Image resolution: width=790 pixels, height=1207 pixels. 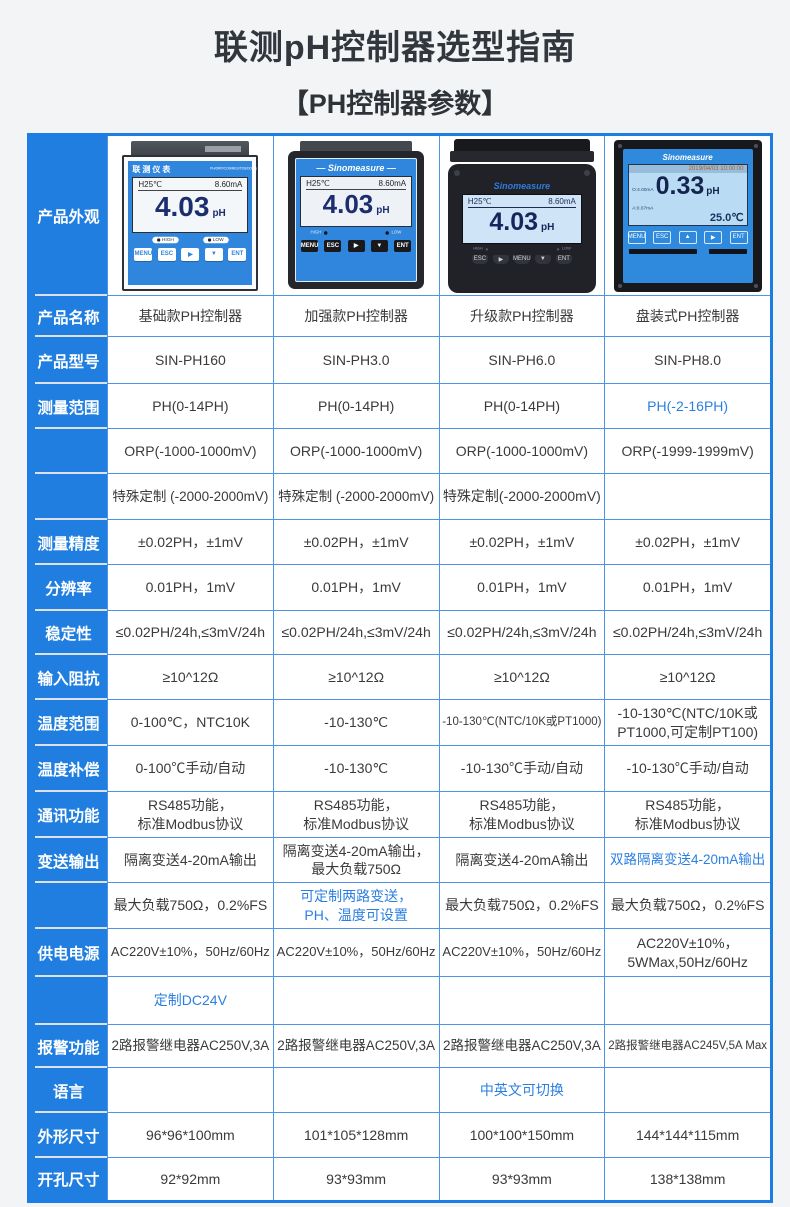 I want to click on spec-cell: ≥10^12Ω, so click(x=521, y=677).